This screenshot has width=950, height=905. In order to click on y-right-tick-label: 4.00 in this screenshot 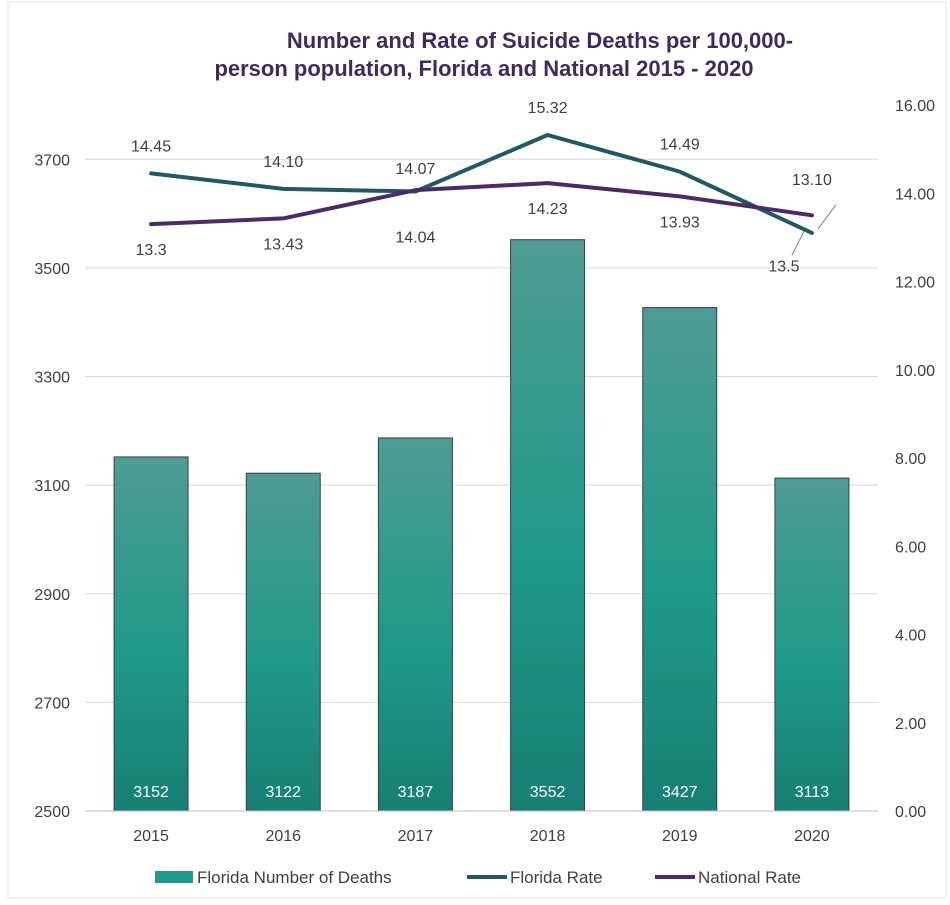, I will do `click(910, 636)`.